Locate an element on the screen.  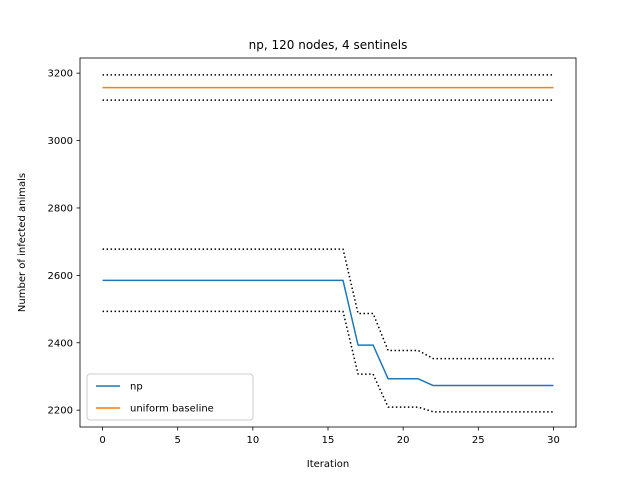
x-tick-label: 15 is located at coordinates (328, 440).